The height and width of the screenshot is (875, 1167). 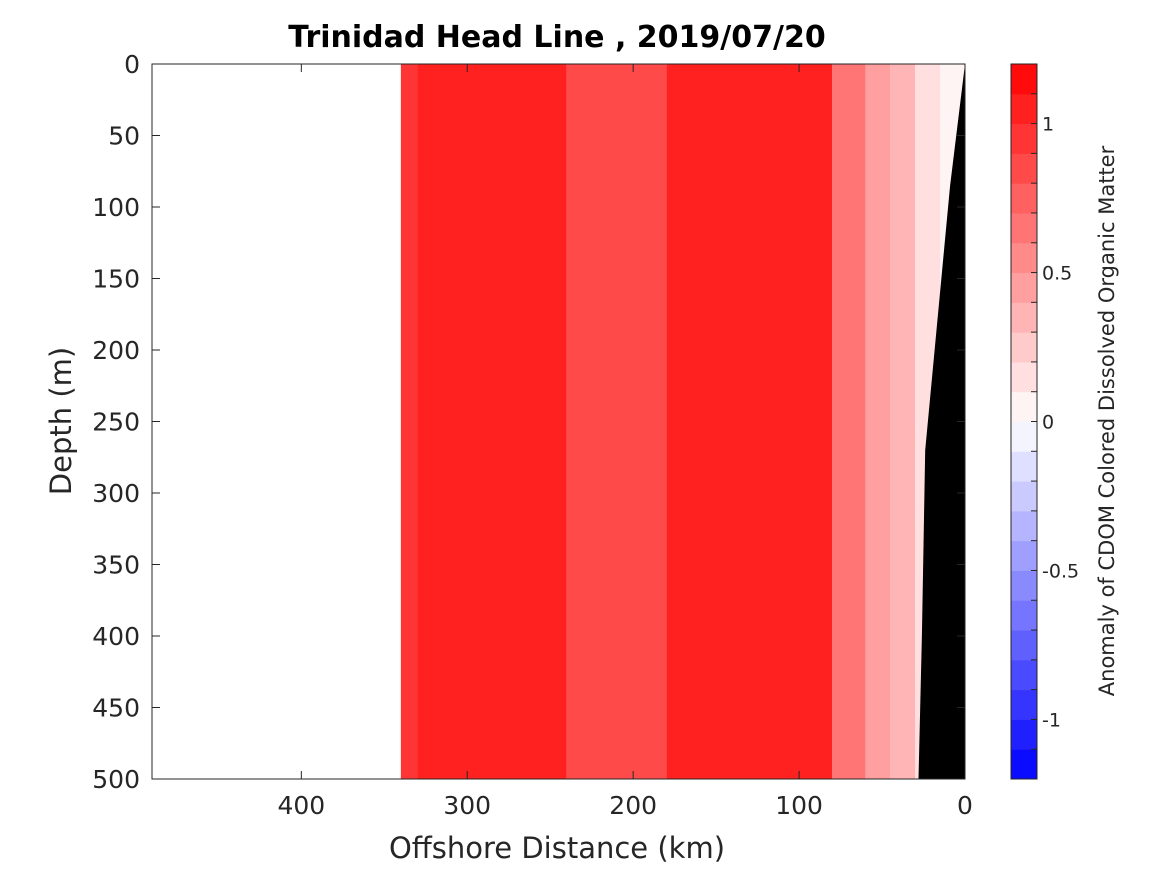 I want to click on y-tick-label: 500, so click(x=116, y=779).